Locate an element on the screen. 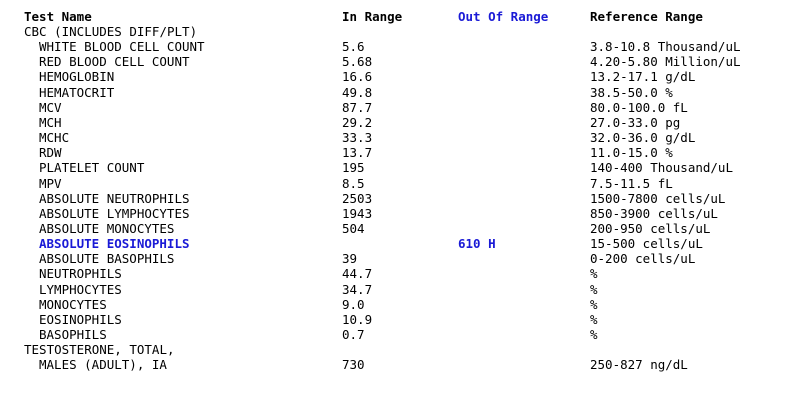 Image resolution: width=792 pixels, height=419 pixels. header-out-of-range: Out Of Range is located at coordinates (503, 16).